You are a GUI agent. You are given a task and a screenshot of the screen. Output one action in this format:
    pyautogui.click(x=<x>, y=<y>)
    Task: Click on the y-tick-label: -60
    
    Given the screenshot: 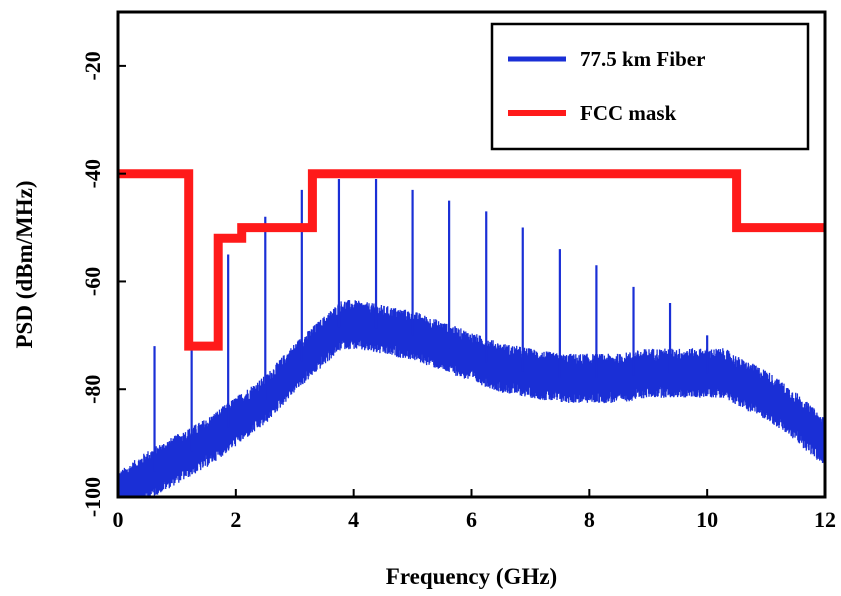 What is the action you would take?
    pyautogui.click(x=92, y=281)
    